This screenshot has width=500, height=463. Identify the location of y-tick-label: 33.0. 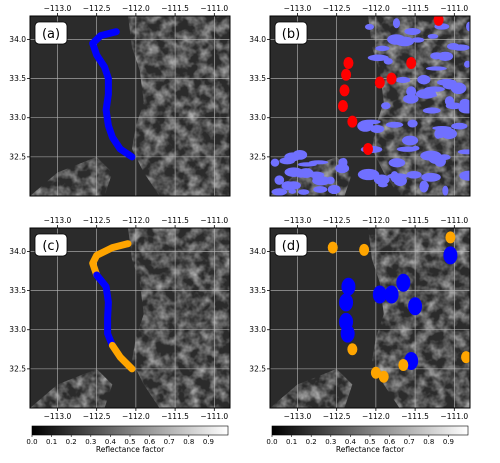
(17, 117).